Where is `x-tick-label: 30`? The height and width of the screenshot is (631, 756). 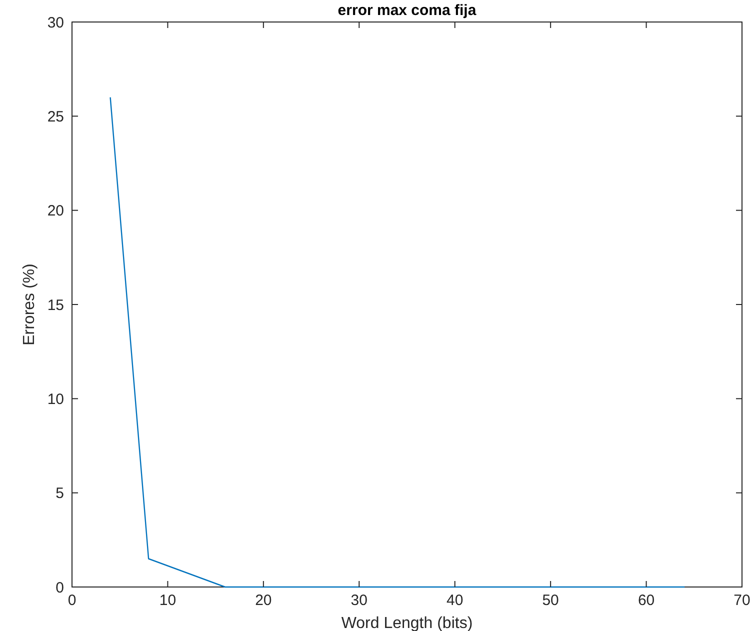
x-tick-label: 30 is located at coordinates (359, 600).